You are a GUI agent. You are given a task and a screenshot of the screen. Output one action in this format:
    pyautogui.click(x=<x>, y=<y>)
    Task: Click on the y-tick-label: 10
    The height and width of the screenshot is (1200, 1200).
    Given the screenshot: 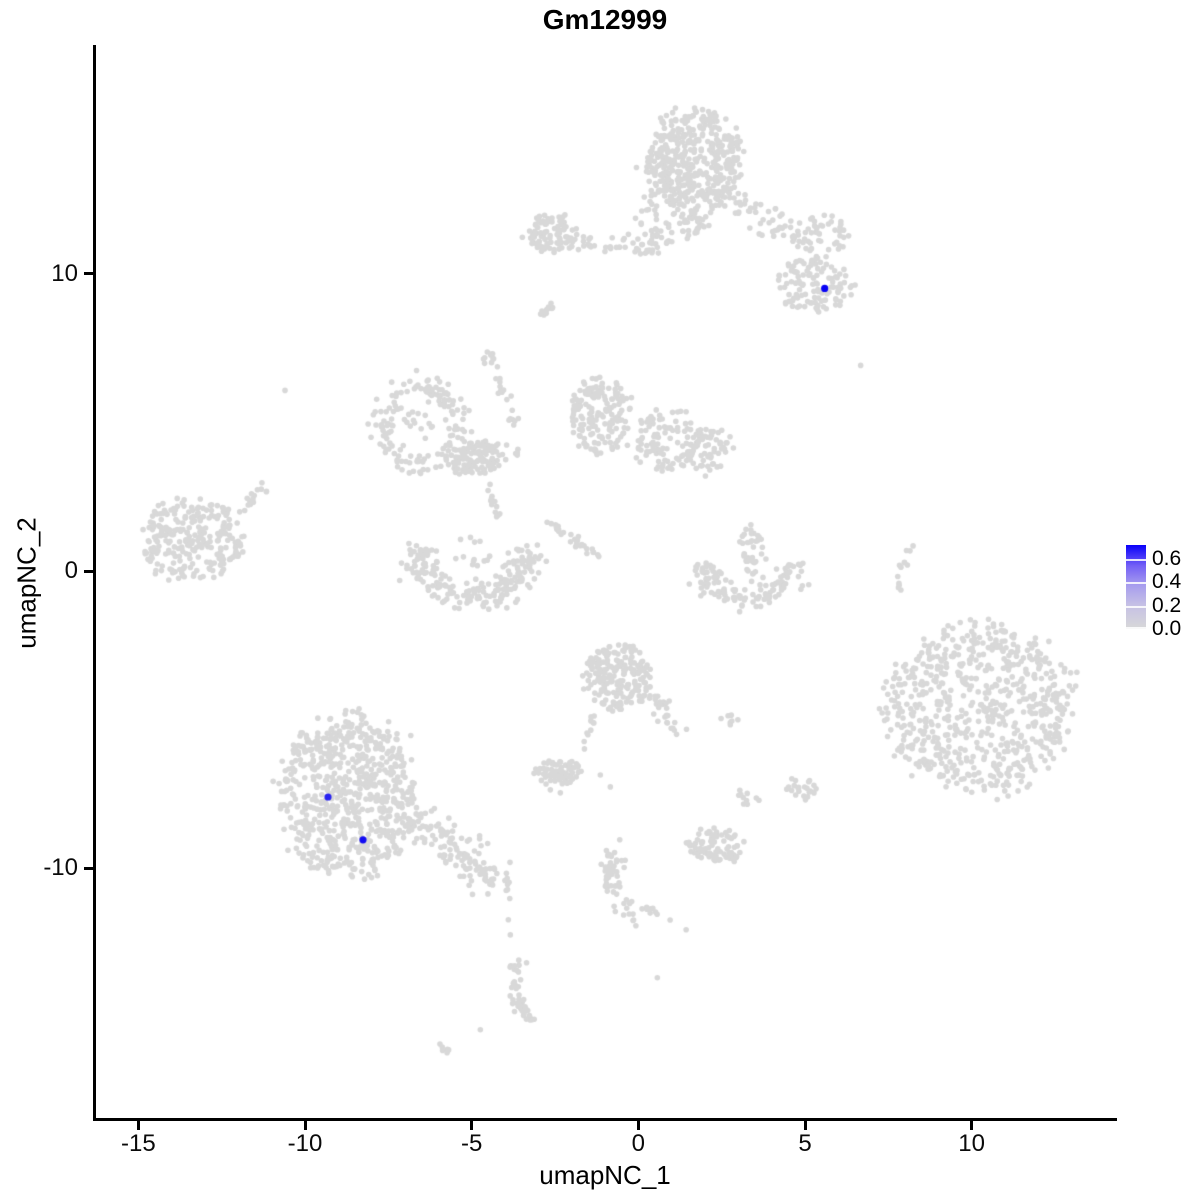 What is the action you would take?
    pyautogui.click(x=64, y=273)
    